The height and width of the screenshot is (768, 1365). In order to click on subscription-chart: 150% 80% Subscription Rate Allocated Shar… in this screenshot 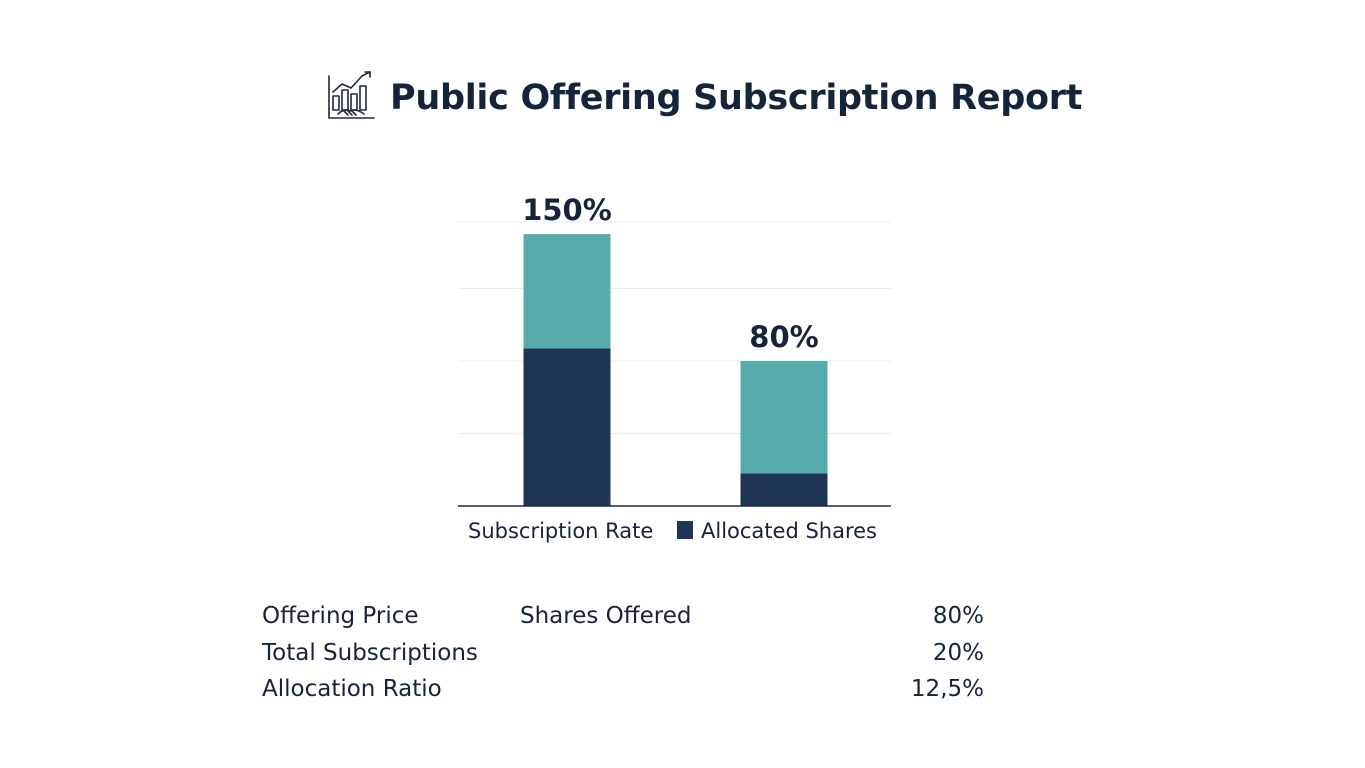, I will do `click(674, 368)`.